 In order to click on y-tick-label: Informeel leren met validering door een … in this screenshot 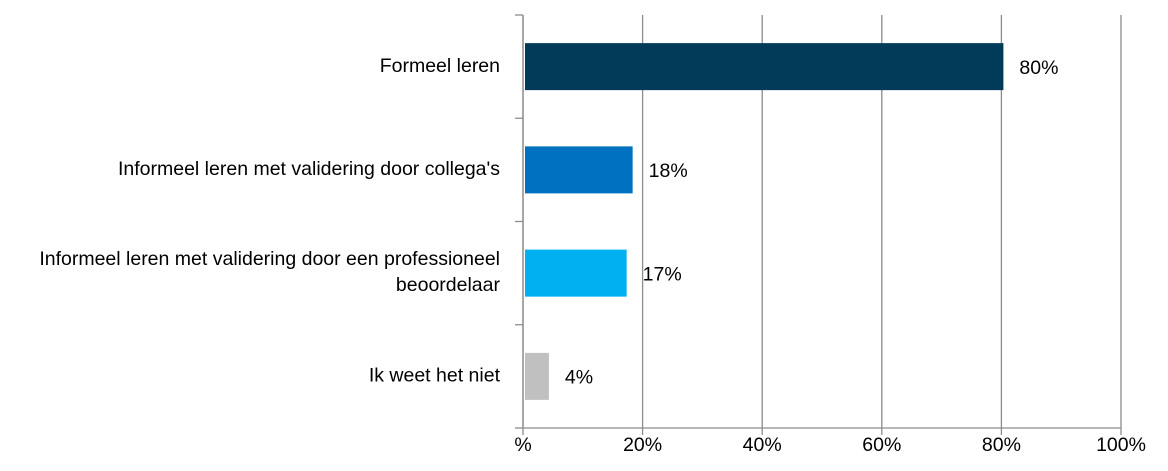, I will do `click(269, 272)`.